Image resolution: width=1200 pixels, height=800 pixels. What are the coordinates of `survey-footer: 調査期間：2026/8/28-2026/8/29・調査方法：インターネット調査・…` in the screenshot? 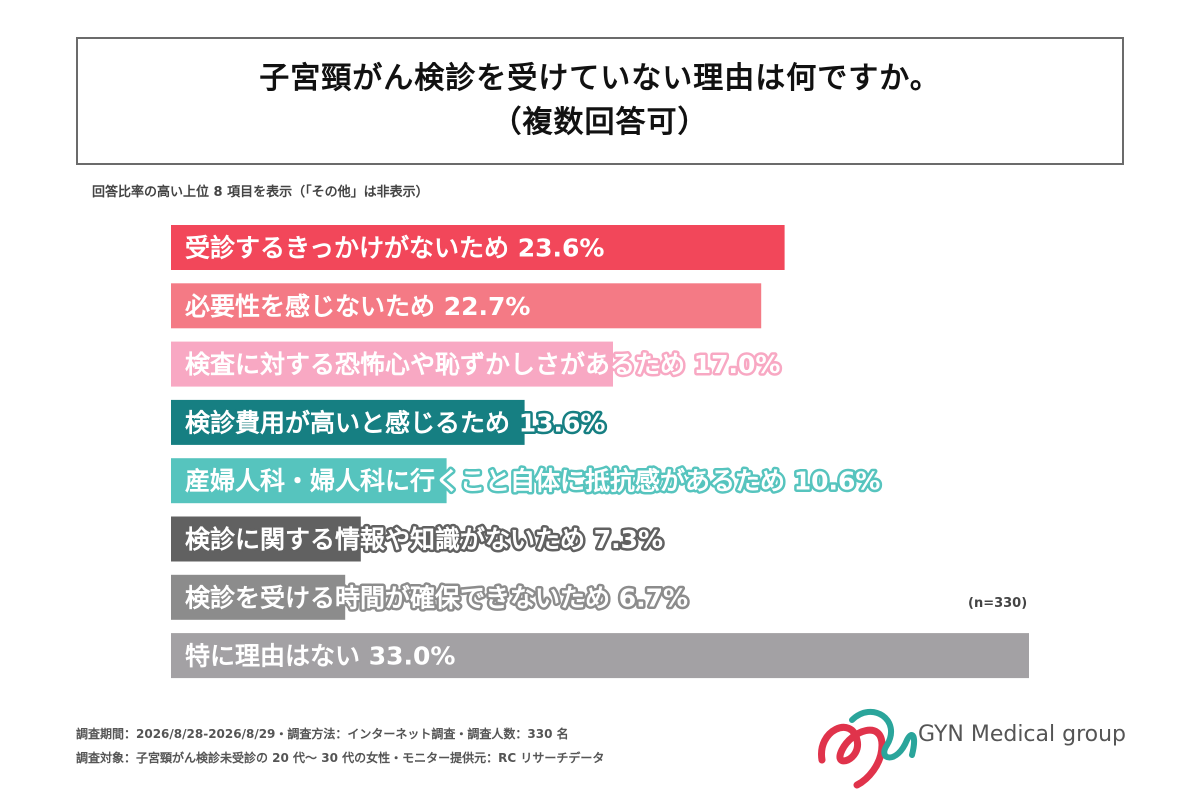 It's located at (340, 746).